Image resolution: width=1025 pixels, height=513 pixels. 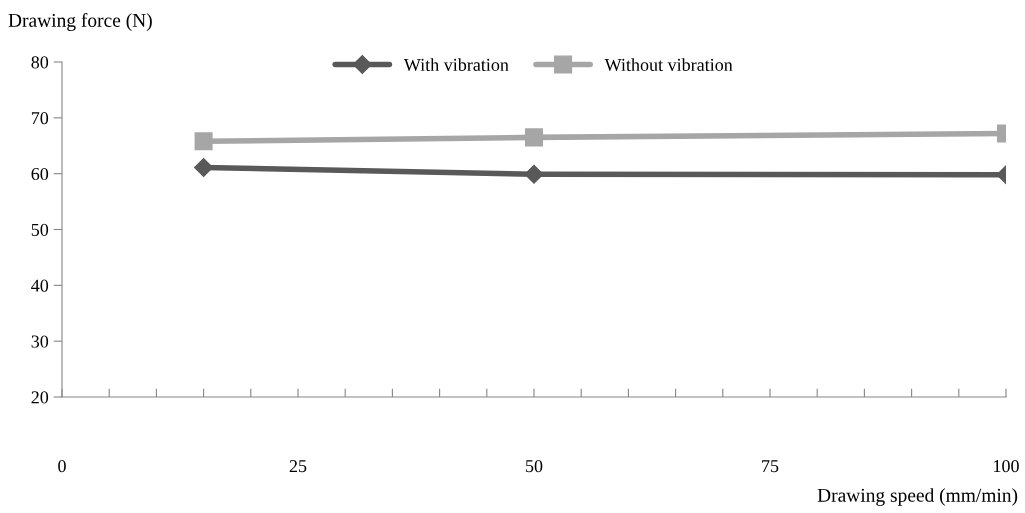 I want to click on y-tick-label: 40, so click(x=40, y=285).